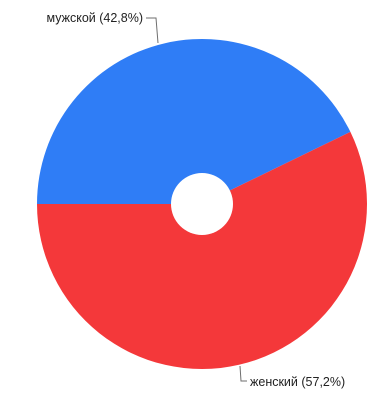 The image size is (391, 398). What do you see at coordinates (94, 18) in the screenshot?
I see `slice-label-1: мужской (42,8%)` at bounding box center [94, 18].